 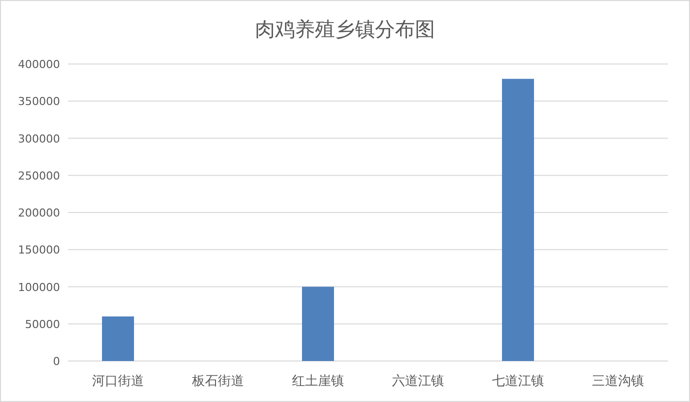 I want to click on x-tick-label: 七道江镇, so click(x=518, y=381).